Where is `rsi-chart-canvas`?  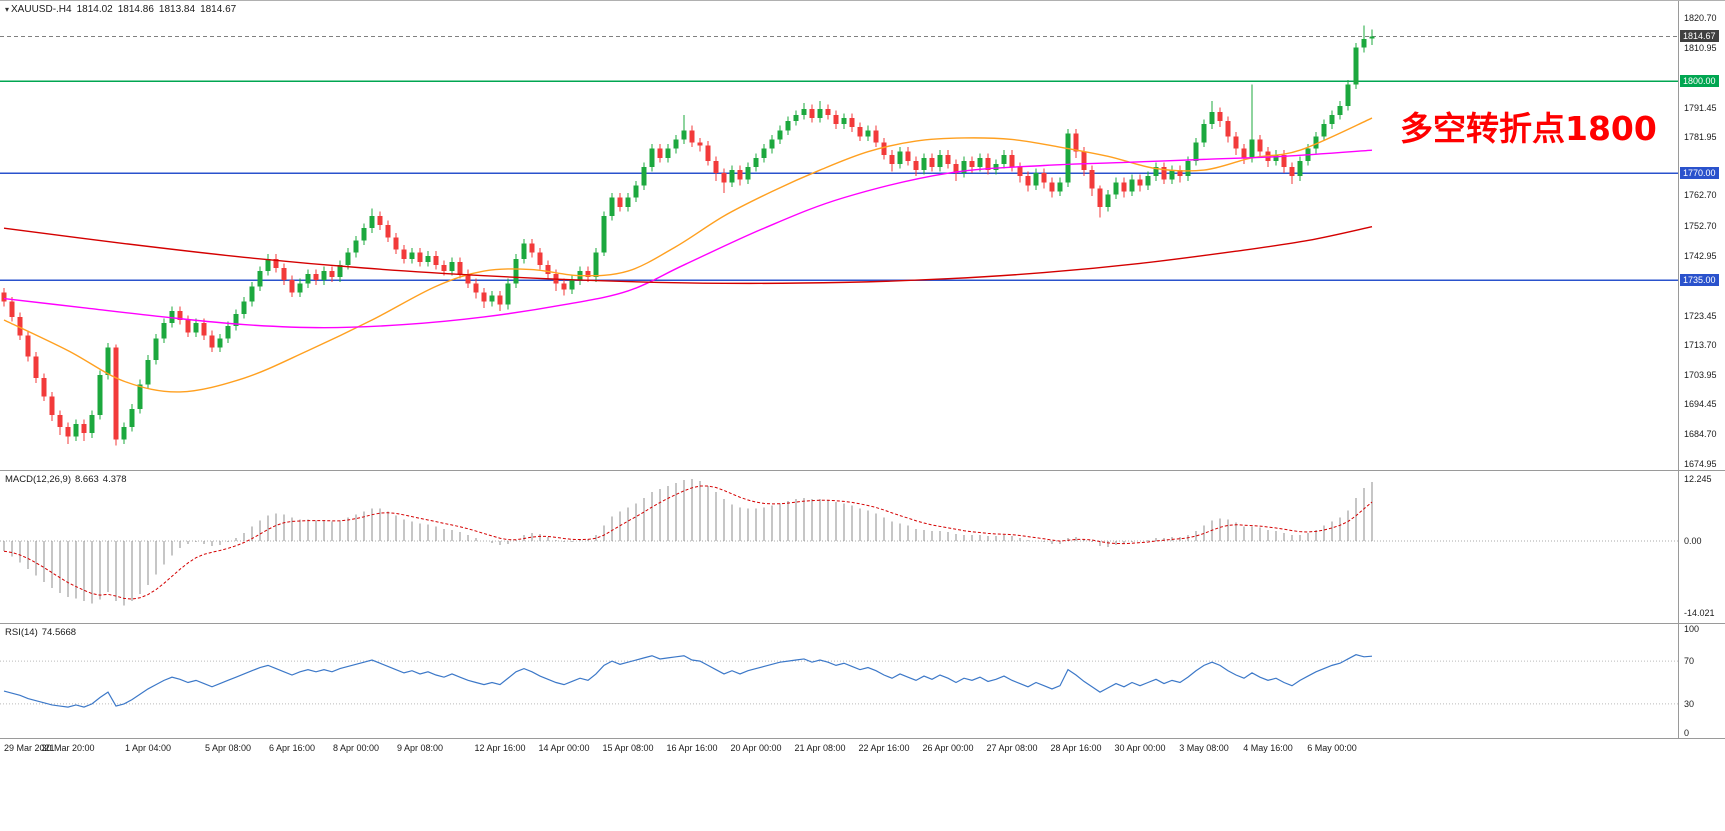
rsi-chart-canvas is located at coordinates (839, 681).